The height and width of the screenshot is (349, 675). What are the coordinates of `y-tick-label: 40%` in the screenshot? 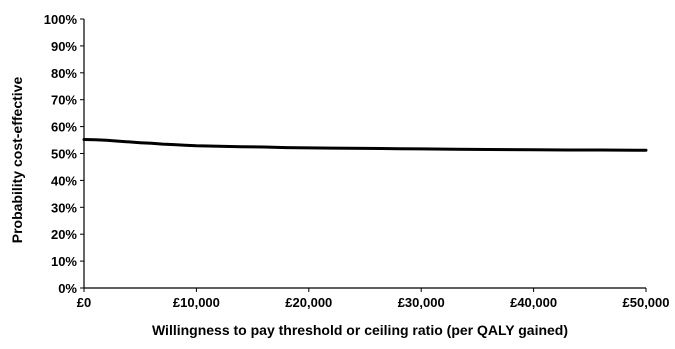 It's located at (64, 180).